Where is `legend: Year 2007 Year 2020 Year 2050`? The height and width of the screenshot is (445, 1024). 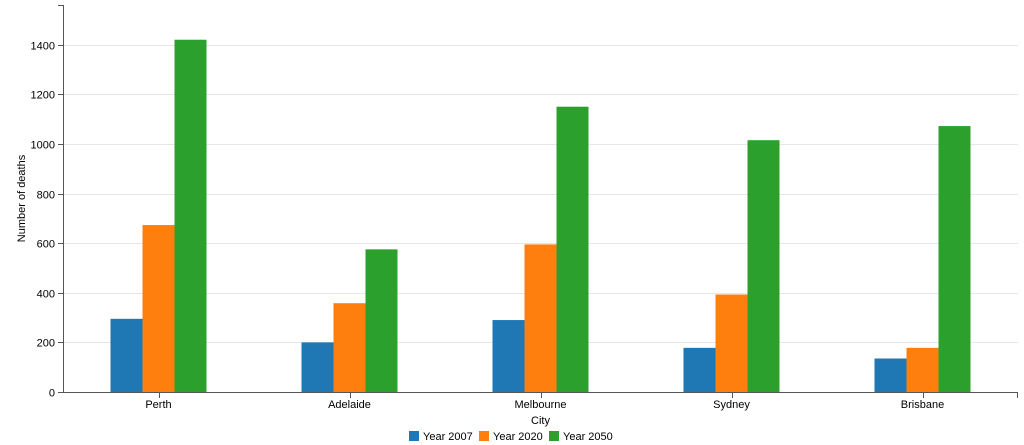 legend: Year 2007 Year 2020 Year 2050 is located at coordinates (511, 437).